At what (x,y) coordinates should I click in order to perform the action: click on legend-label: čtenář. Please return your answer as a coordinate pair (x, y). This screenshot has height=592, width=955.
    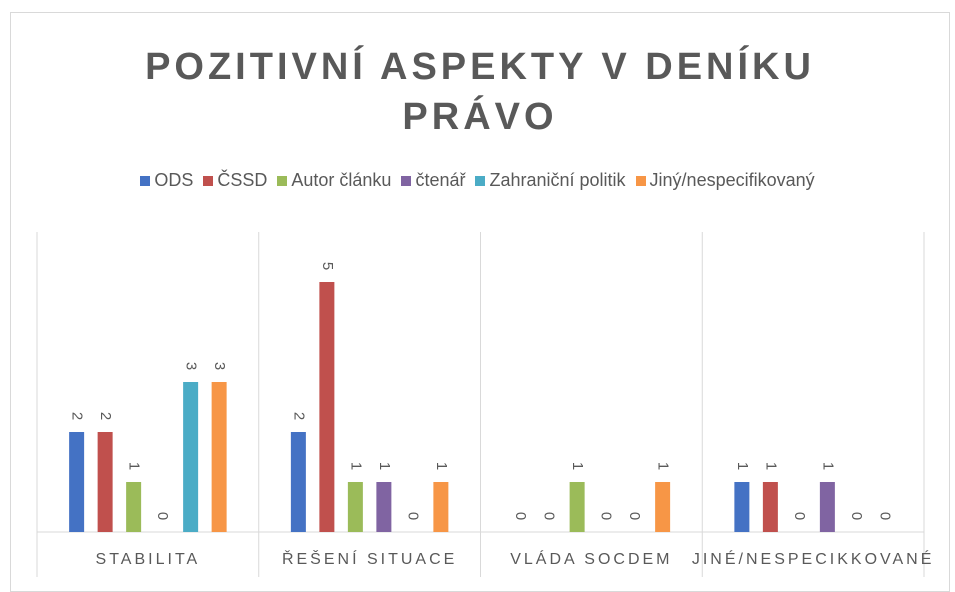
    Looking at the image, I should click on (440, 180).